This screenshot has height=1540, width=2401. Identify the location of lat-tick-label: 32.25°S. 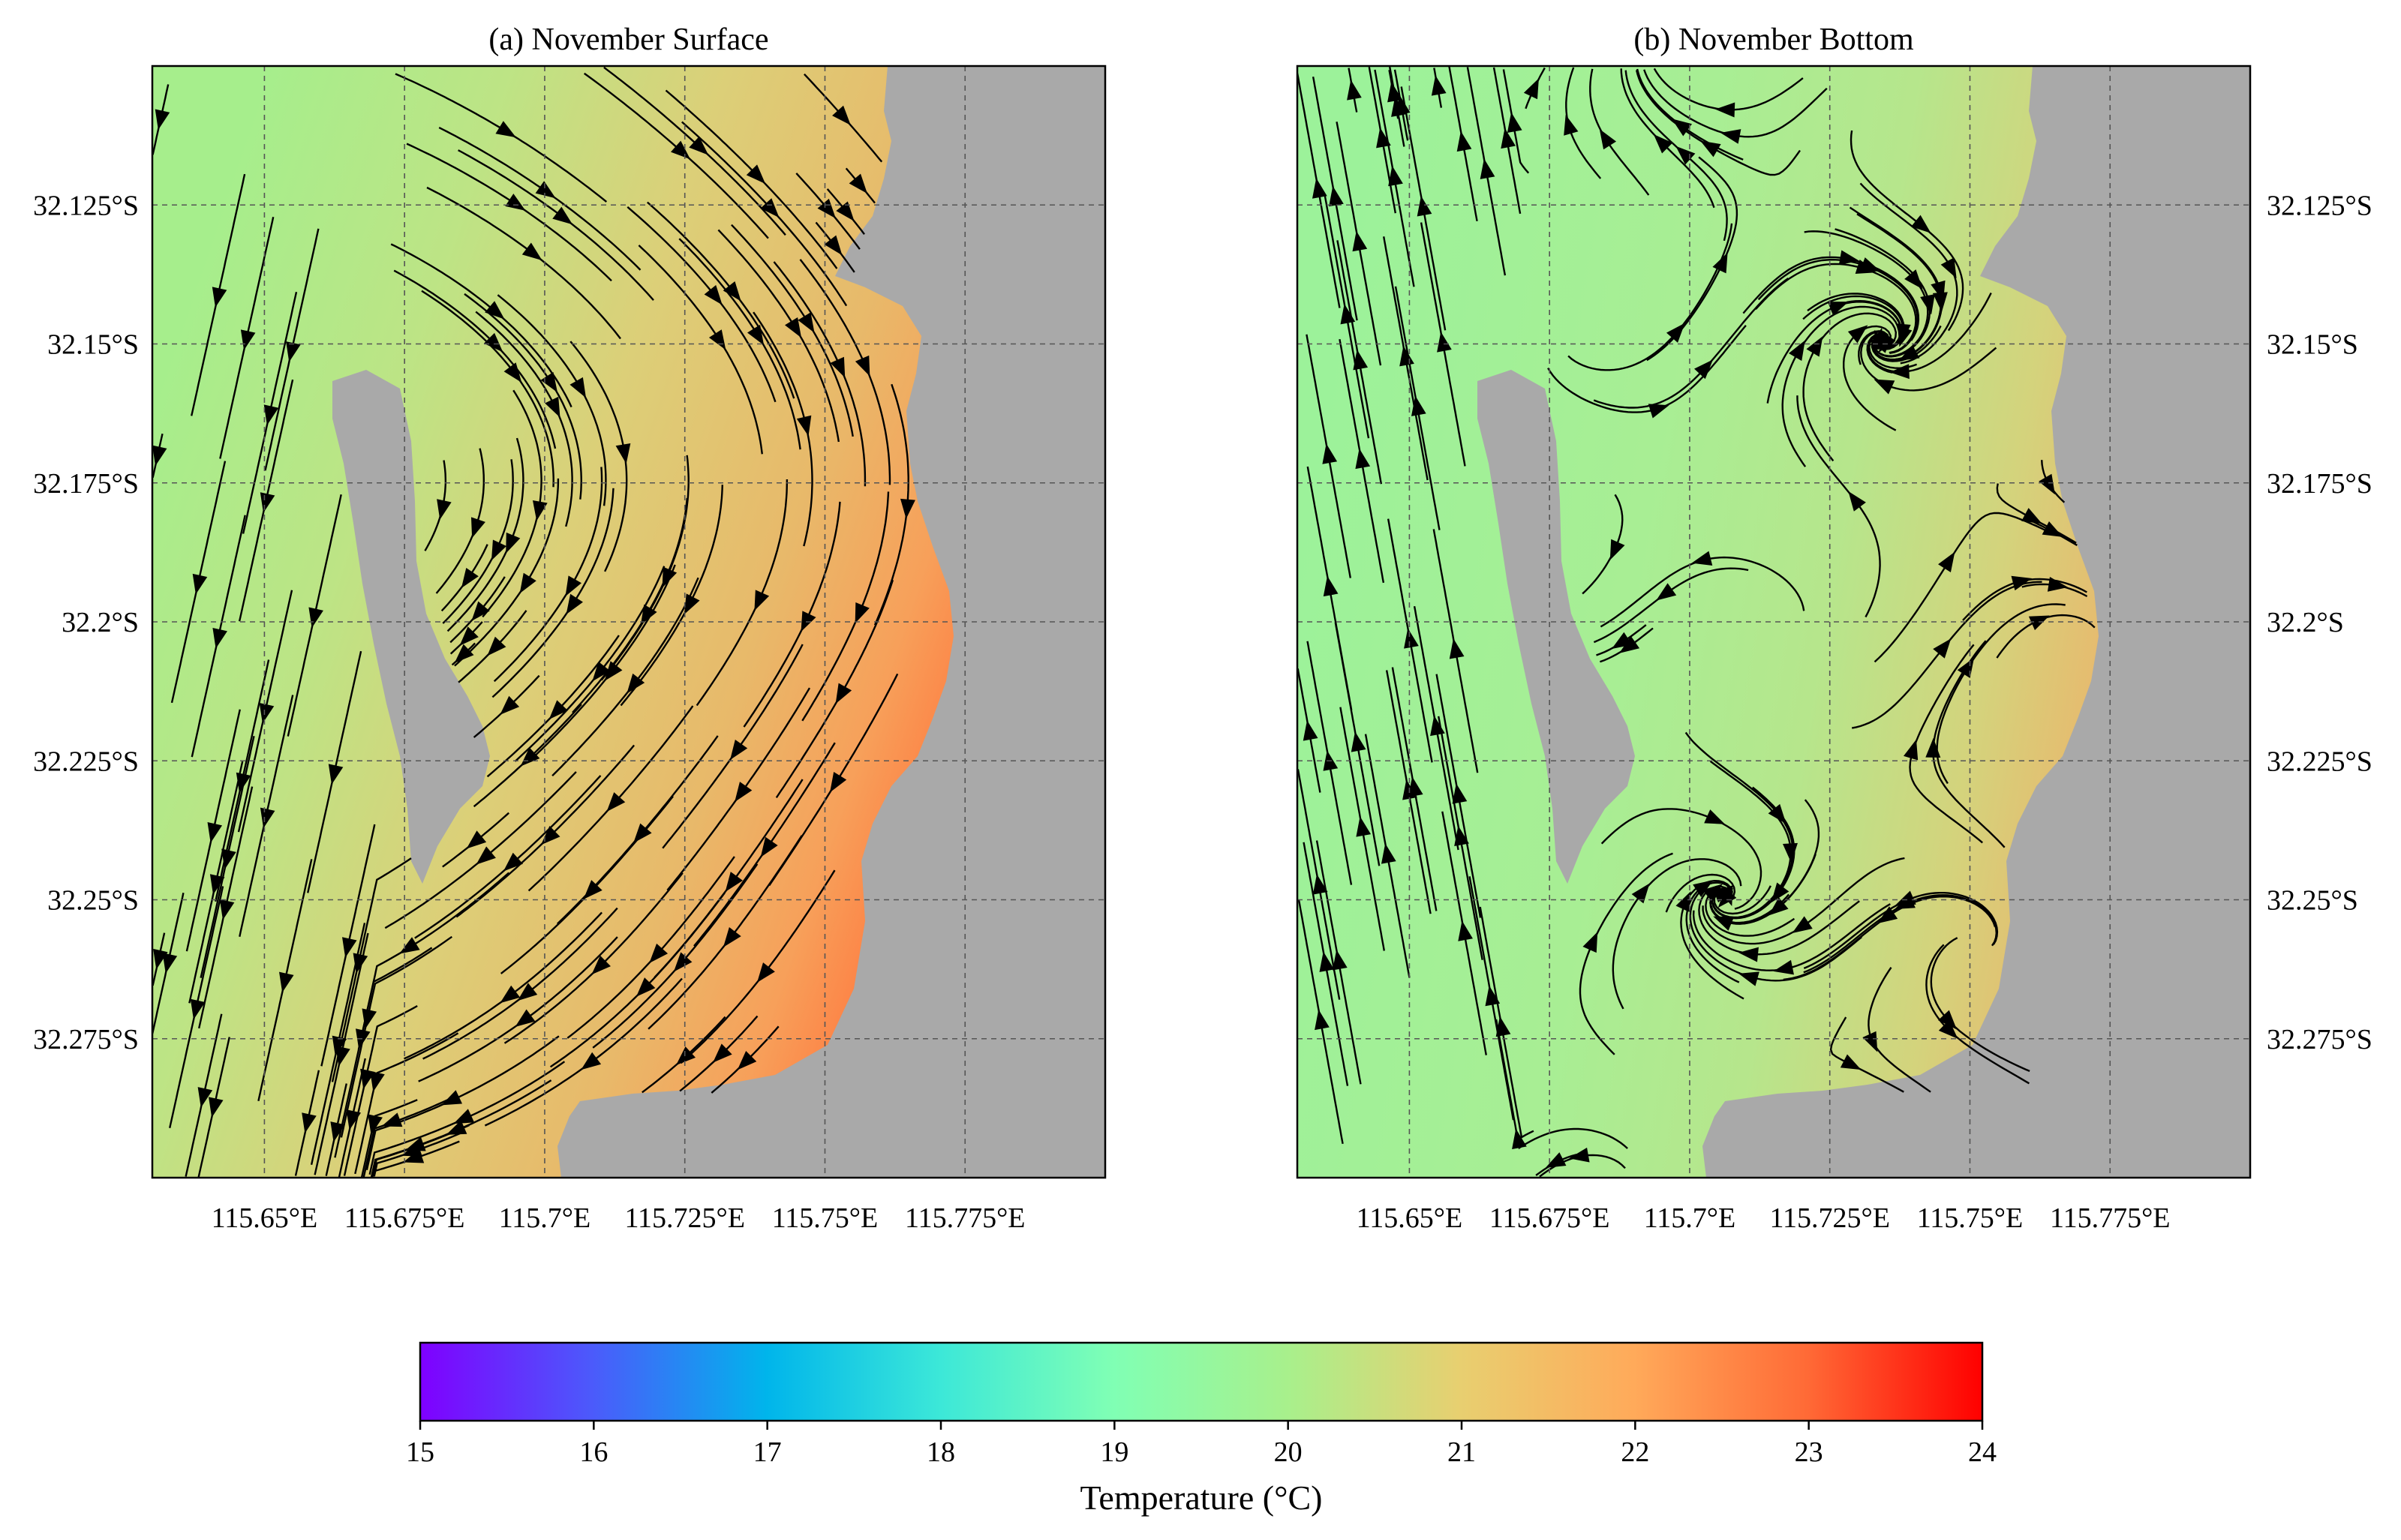
(93, 901).